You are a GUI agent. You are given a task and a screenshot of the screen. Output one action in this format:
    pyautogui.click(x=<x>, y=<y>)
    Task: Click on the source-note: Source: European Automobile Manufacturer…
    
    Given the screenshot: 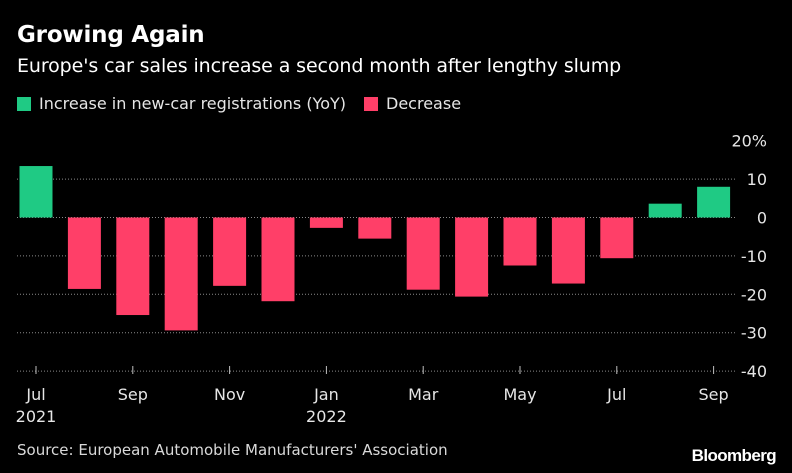 What is the action you would take?
    pyautogui.click(x=232, y=450)
    